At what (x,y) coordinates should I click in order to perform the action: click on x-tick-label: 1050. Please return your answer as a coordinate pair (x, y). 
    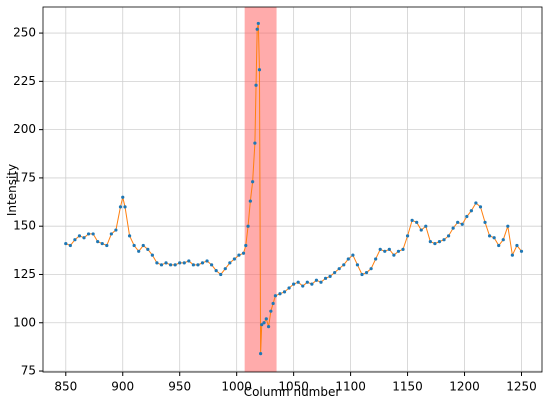
    Looking at the image, I should click on (293, 387).